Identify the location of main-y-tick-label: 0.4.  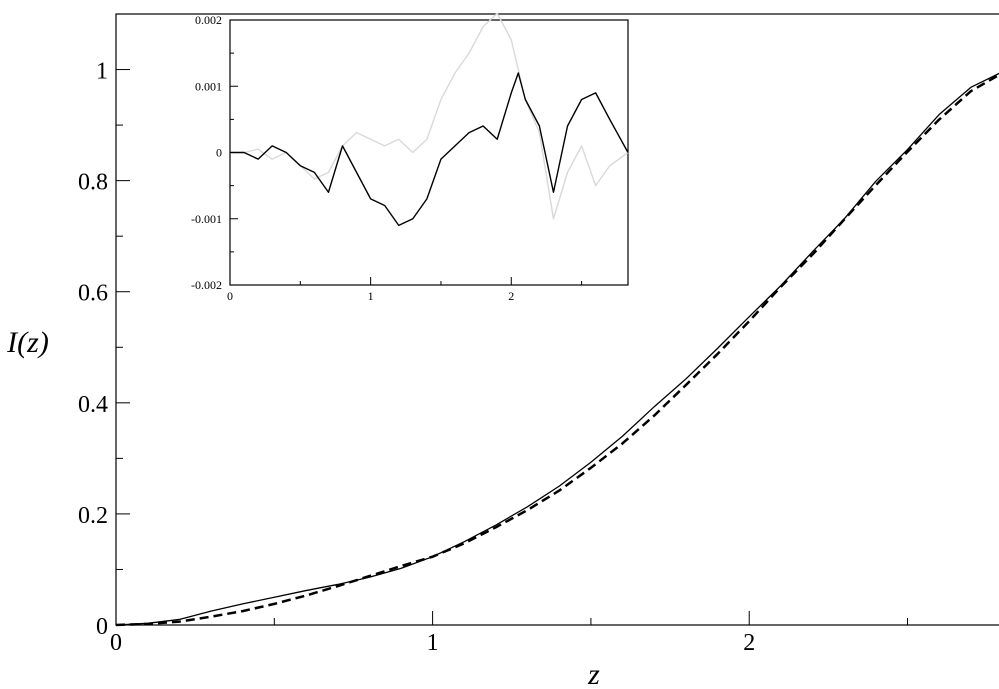
(93, 405).